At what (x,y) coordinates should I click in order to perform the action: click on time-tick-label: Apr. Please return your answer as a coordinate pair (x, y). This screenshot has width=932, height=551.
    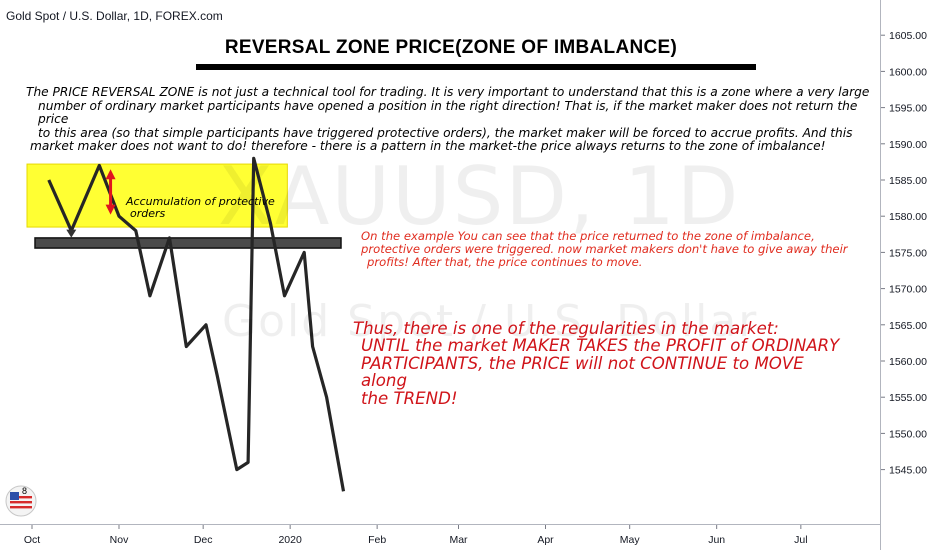
    Looking at the image, I should click on (545, 540).